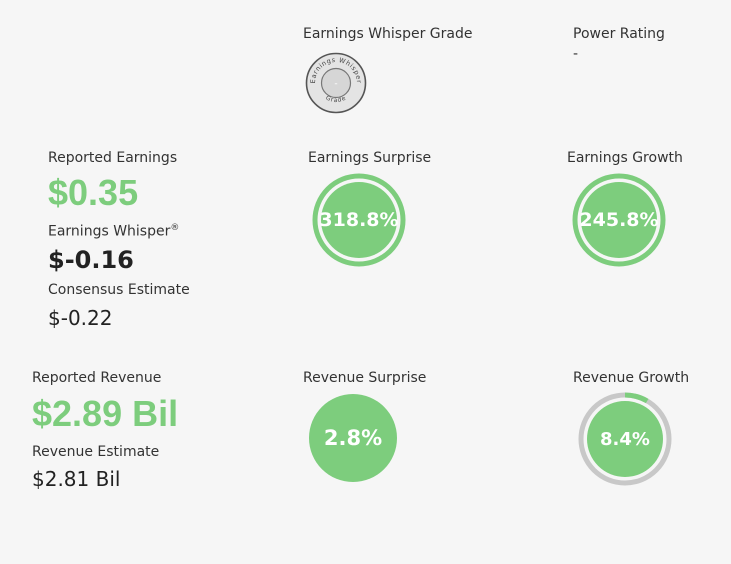  What do you see at coordinates (105, 413) in the screenshot?
I see `reported-revenue-value: $2.89 Bil` at bounding box center [105, 413].